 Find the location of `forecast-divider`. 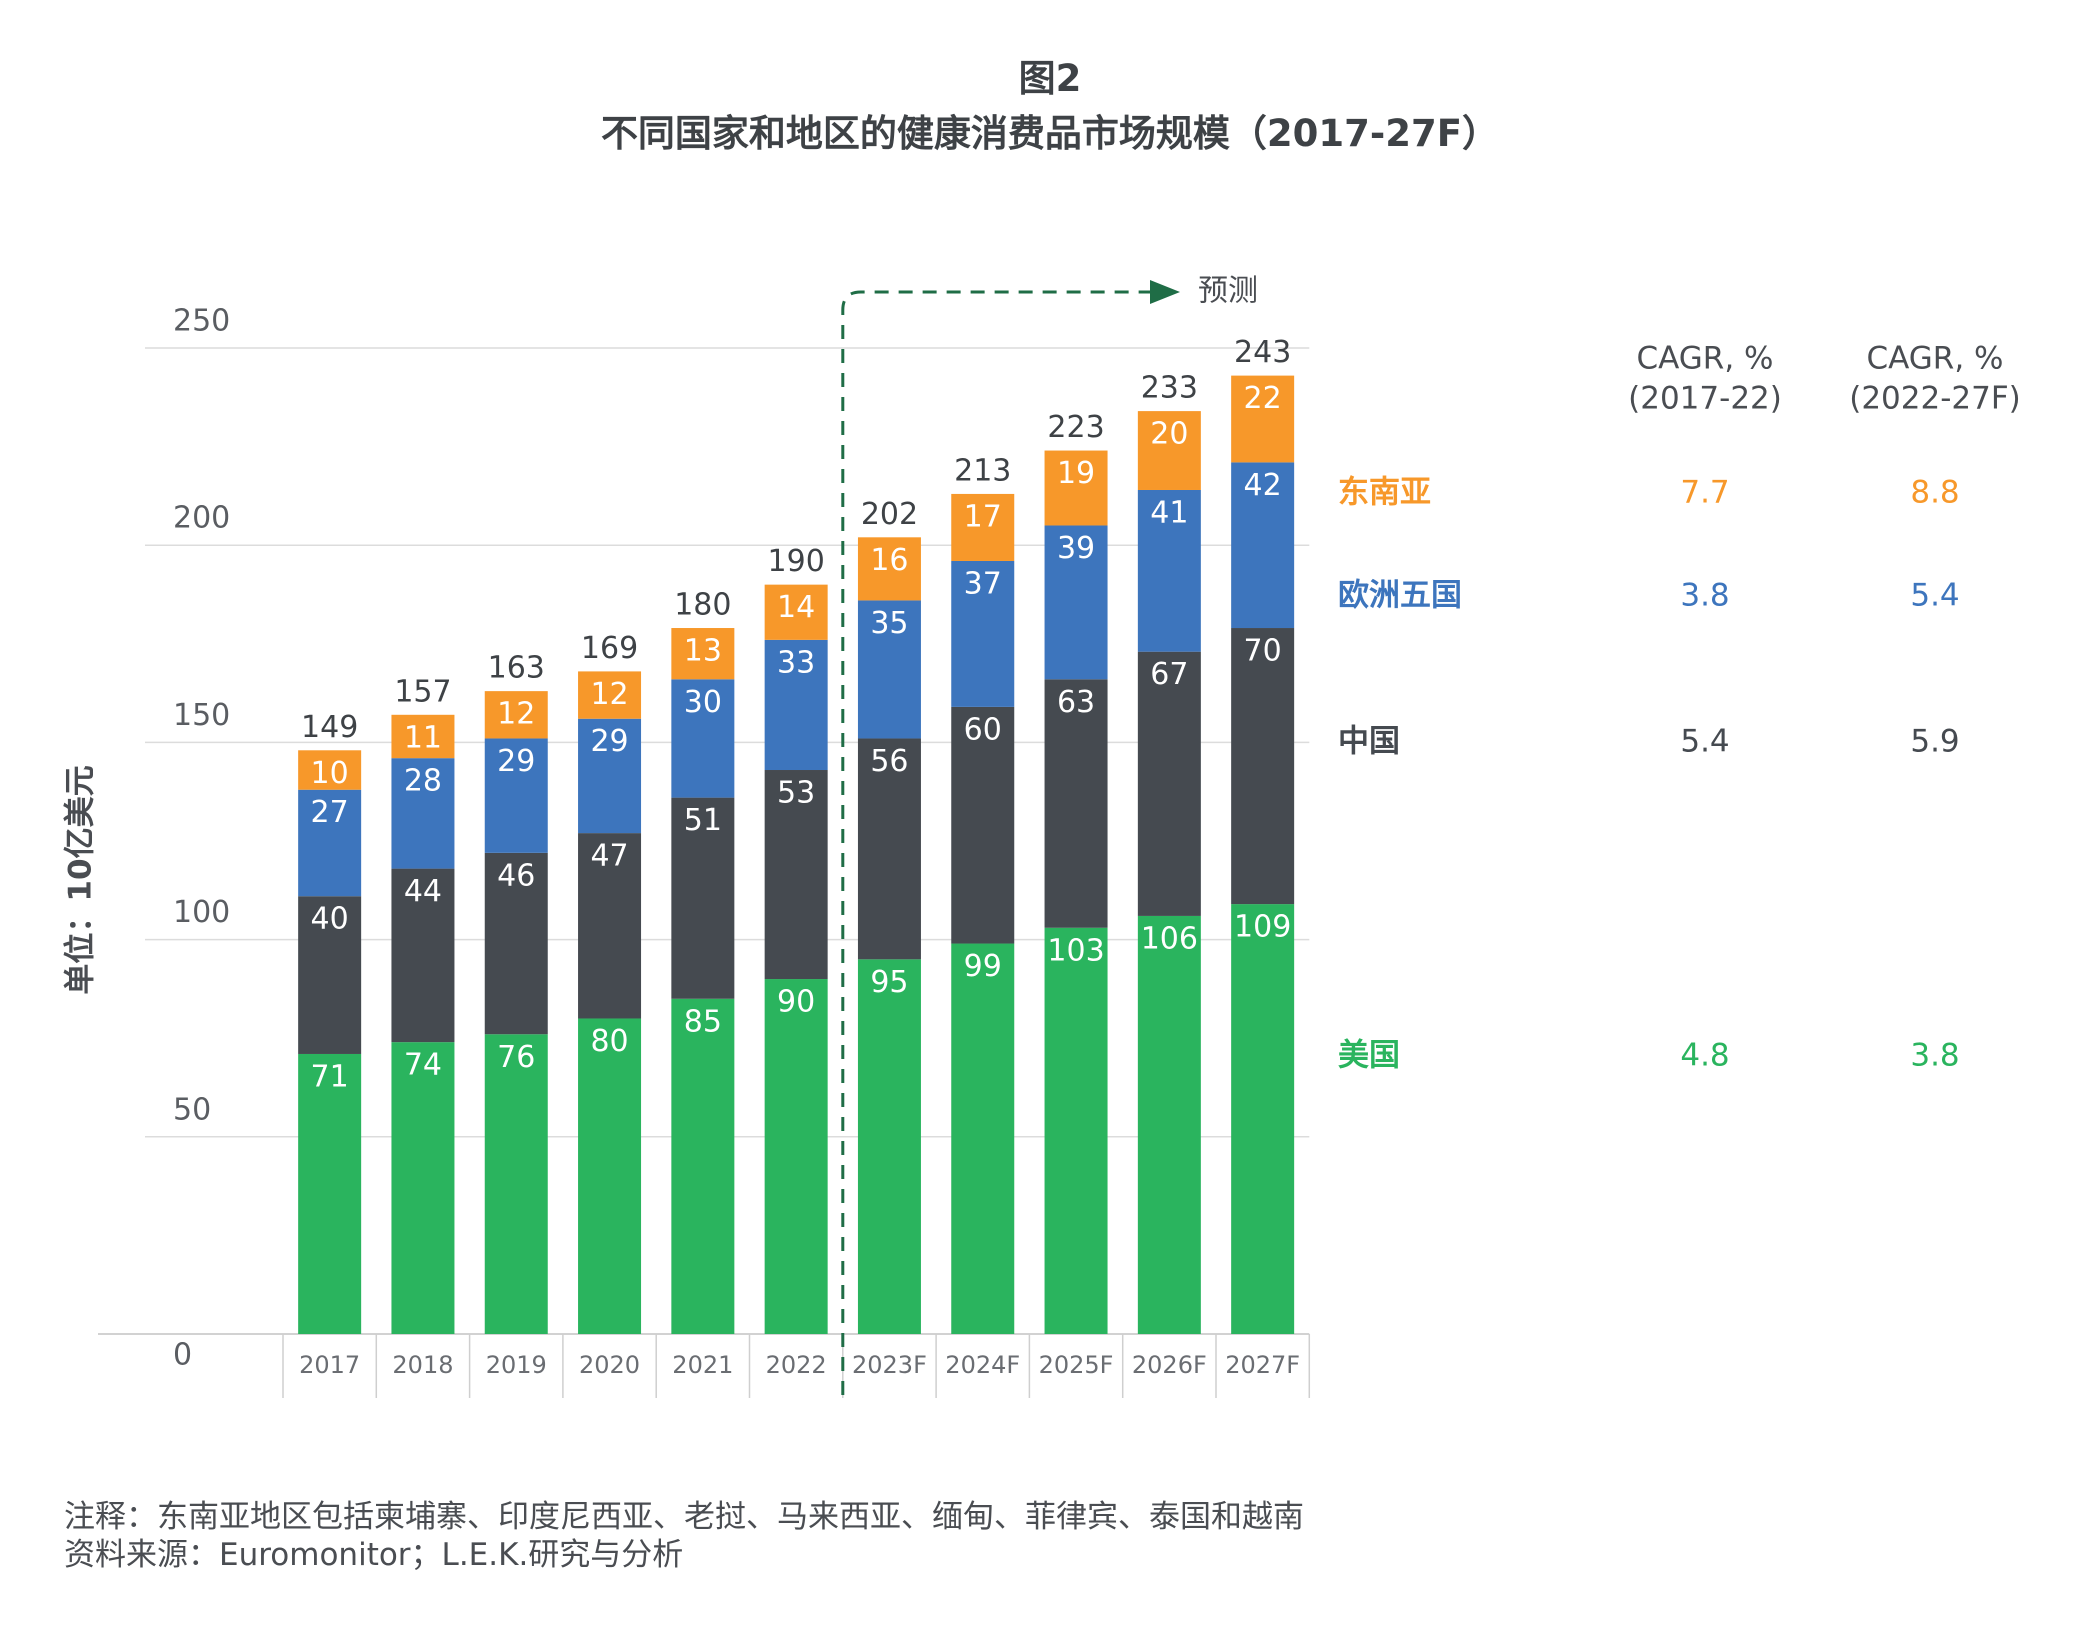

forecast-divider is located at coordinates (999, 842).